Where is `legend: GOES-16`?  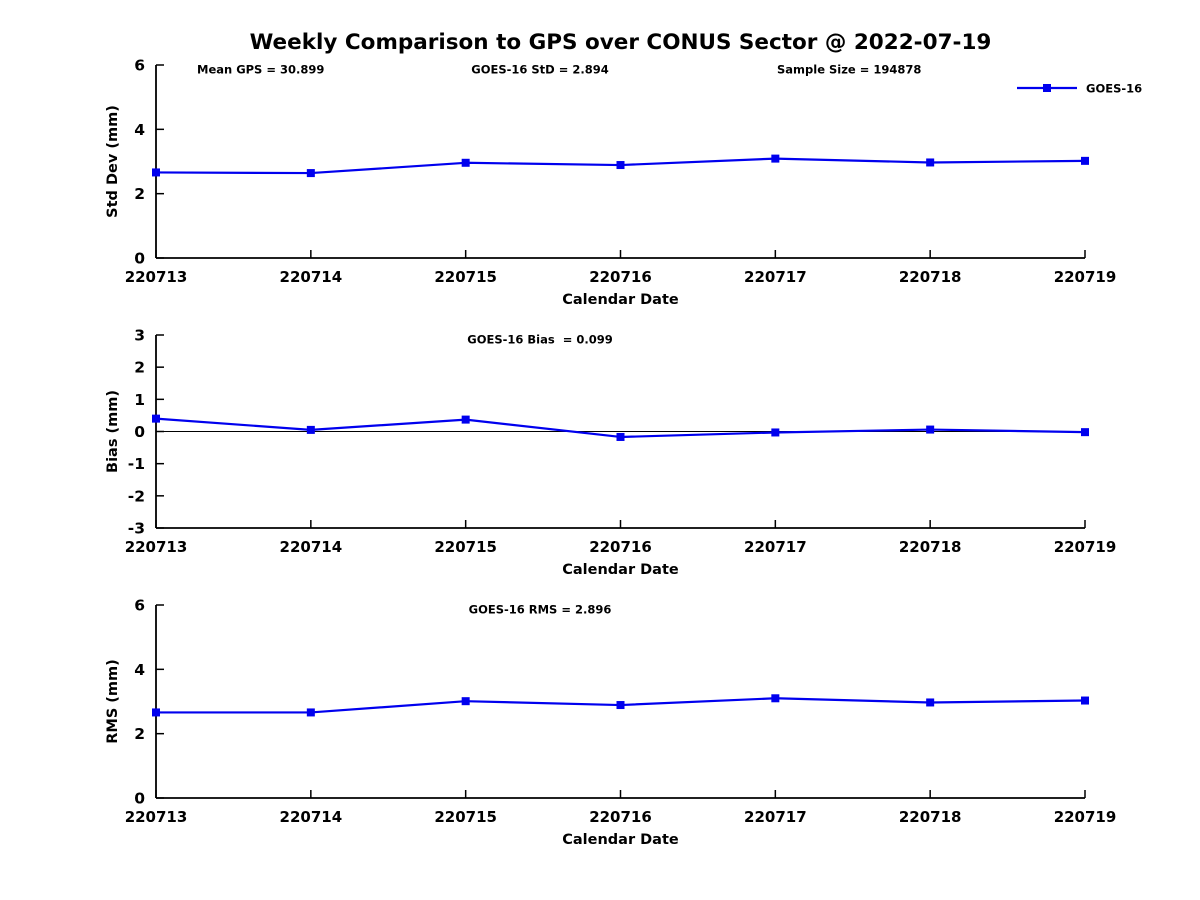
legend: GOES-16 is located at coordinates (1079, 89).